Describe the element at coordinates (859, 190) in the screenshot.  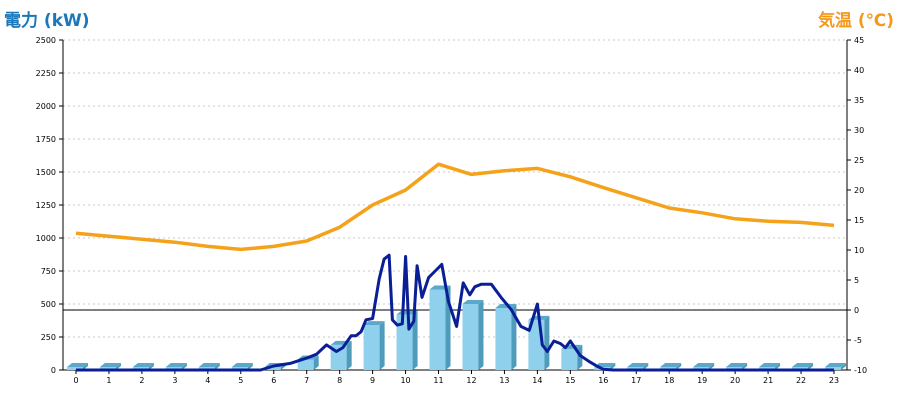
I see `right-tick-label: 20` at that location.